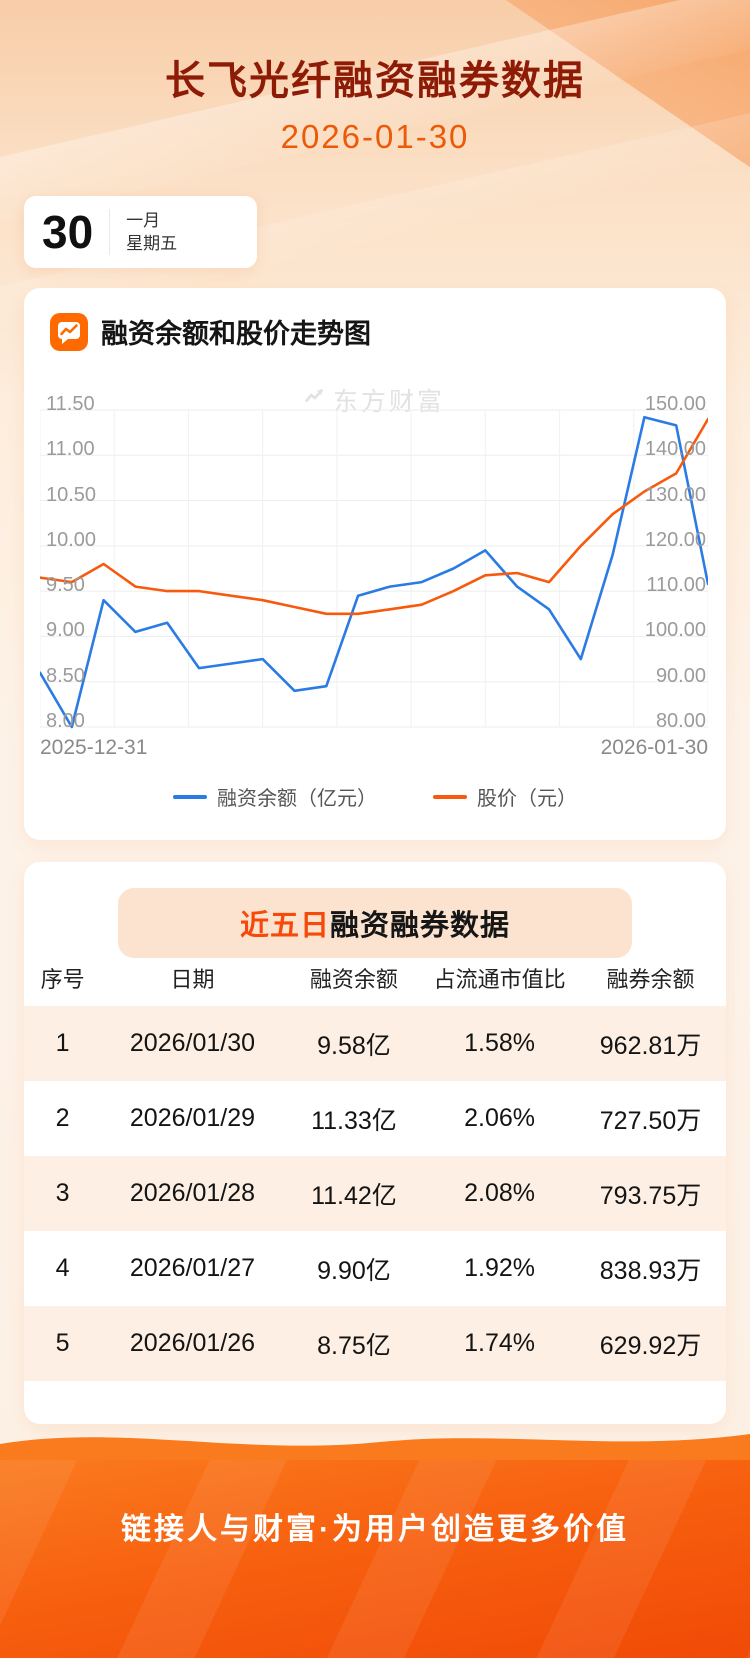 The height and width of the screenshot is (1658, 750). What do you see at coordinates (680, 721) in the screenshot?
I see `right-axis-tick: 80.00` at bounding box center [680, 721].